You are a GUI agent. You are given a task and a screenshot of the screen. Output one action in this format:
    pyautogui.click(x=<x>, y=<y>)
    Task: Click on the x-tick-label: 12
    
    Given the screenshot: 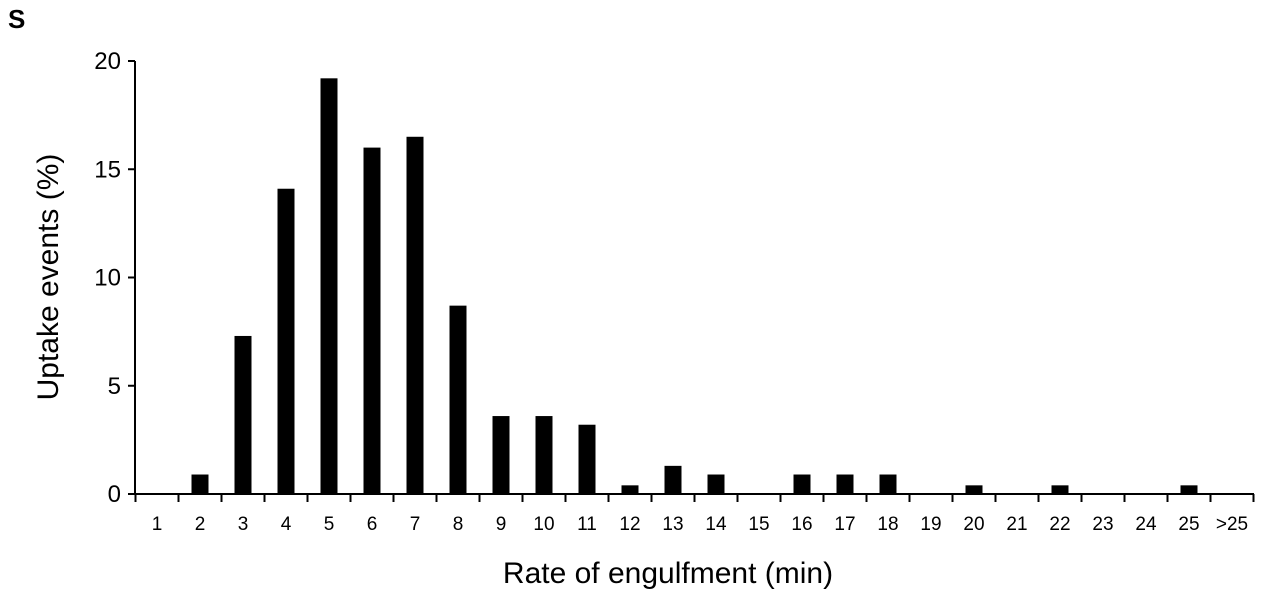 What is the action you would take?
    pyautogui.click(x=629, y=524)
    